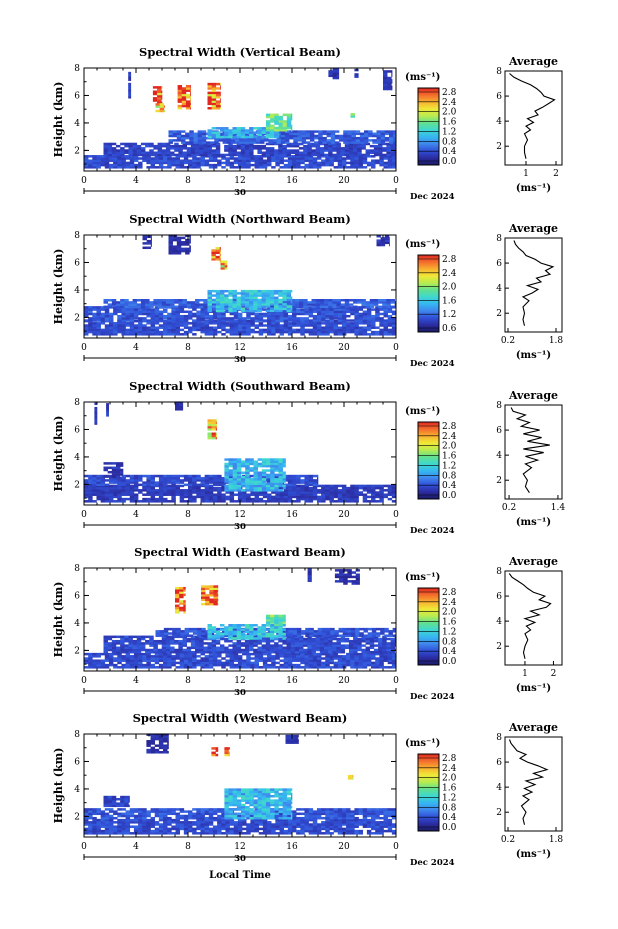 This screenshot has height=929, width=618. Describe the element at coordinates (432, 197) in the screenshot. I see `date-month-label: Dec 2024` at that location.